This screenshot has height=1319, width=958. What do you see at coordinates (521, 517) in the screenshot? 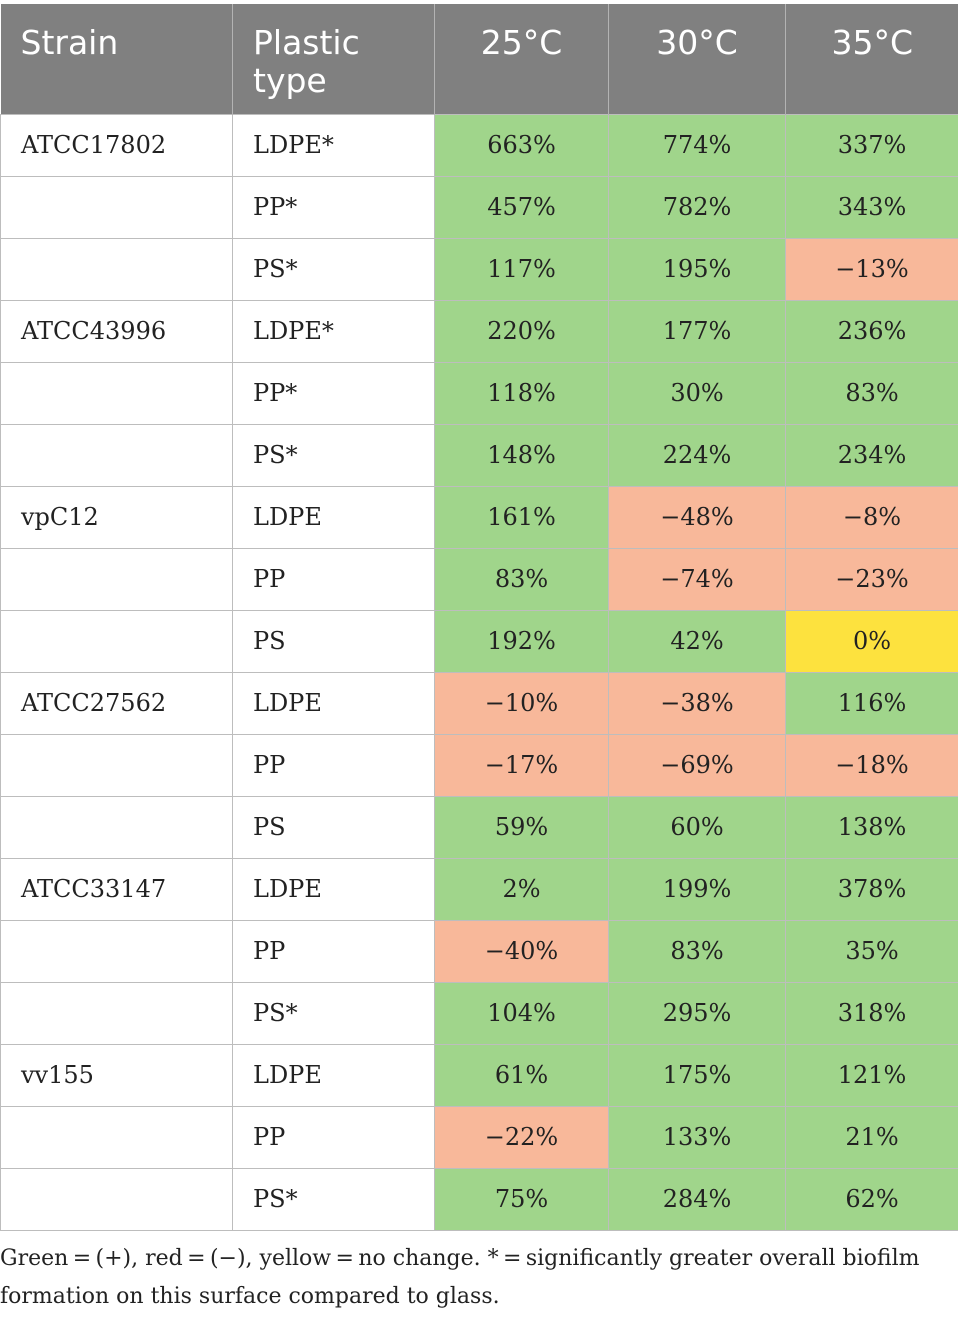
I see `value-cell: 161%` at bounding box center [521, 517].